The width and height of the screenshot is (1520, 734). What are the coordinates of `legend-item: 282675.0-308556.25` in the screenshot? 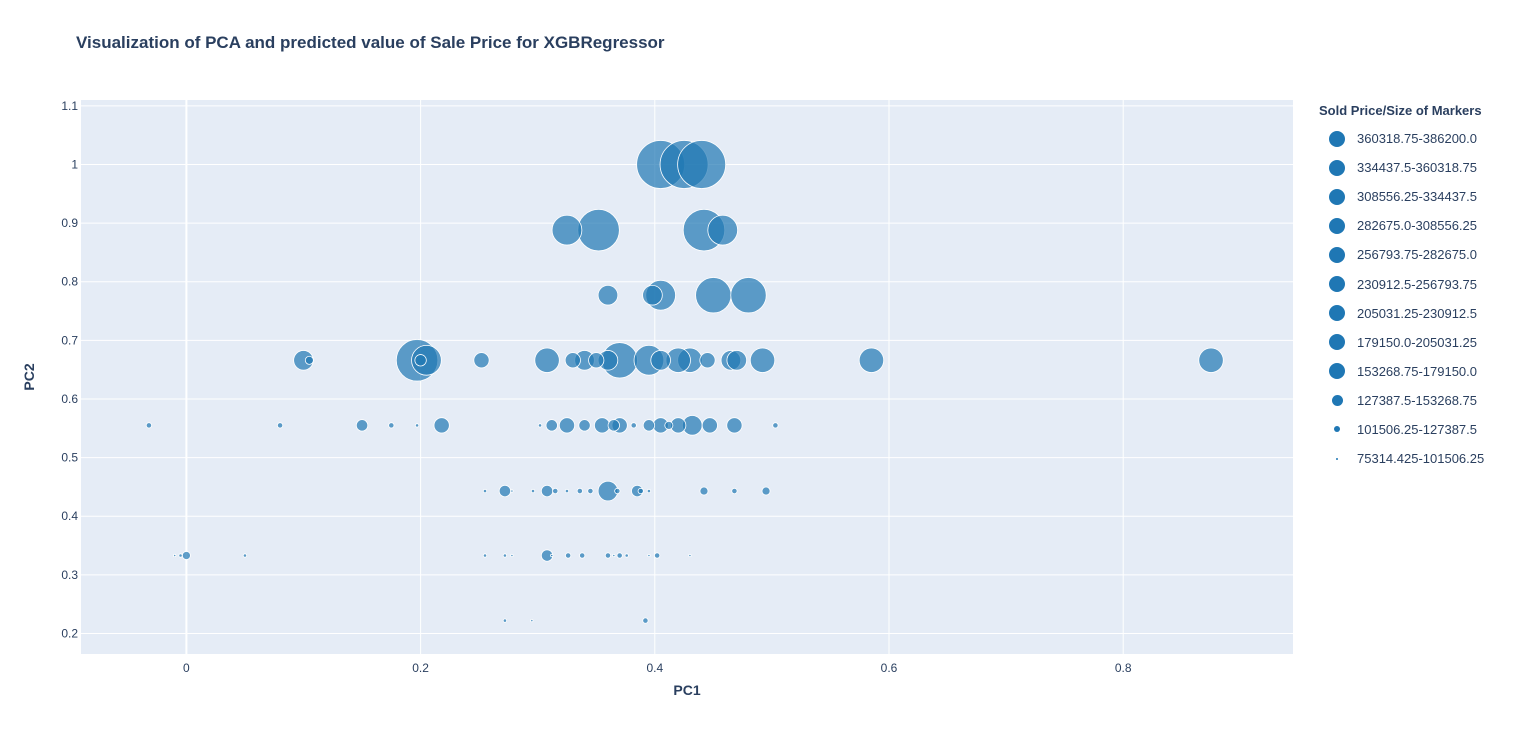 It's located at (1412, 225).